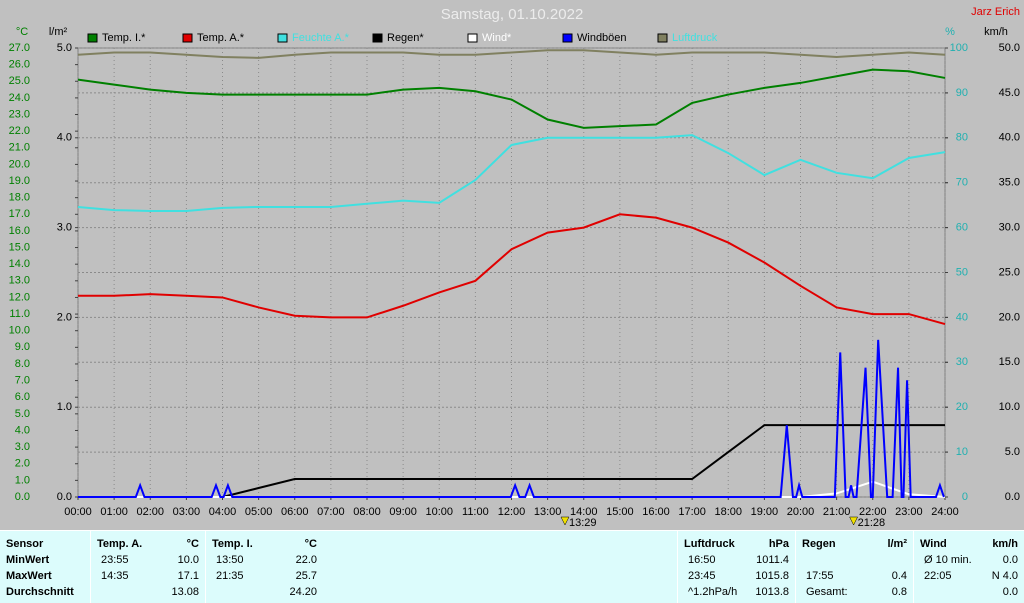 The image size is (1024, 603). I want to click on table-cell: 14:35, so click(115, 576).